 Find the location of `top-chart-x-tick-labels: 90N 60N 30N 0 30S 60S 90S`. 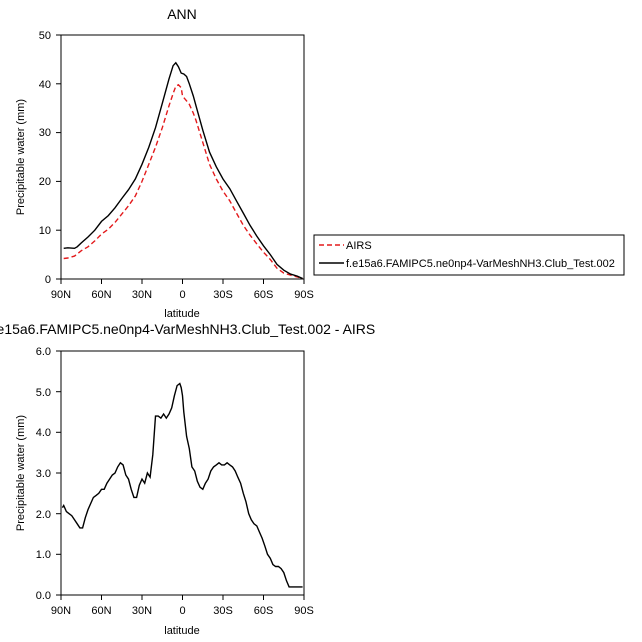

top-chart-x-tick-labels: 90N 60N 30N 0 30S 60S 90S is located at coordinates (182, 295).